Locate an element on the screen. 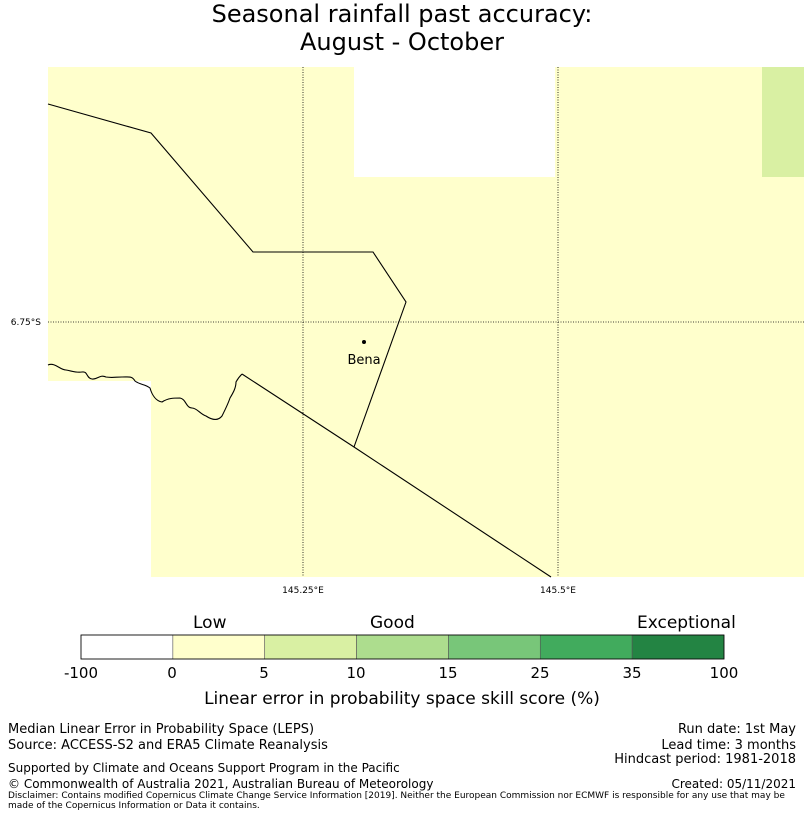 Image resolution: width=804 pixels, height=816 pixels. colorbar is located at coordinates (402, 647).